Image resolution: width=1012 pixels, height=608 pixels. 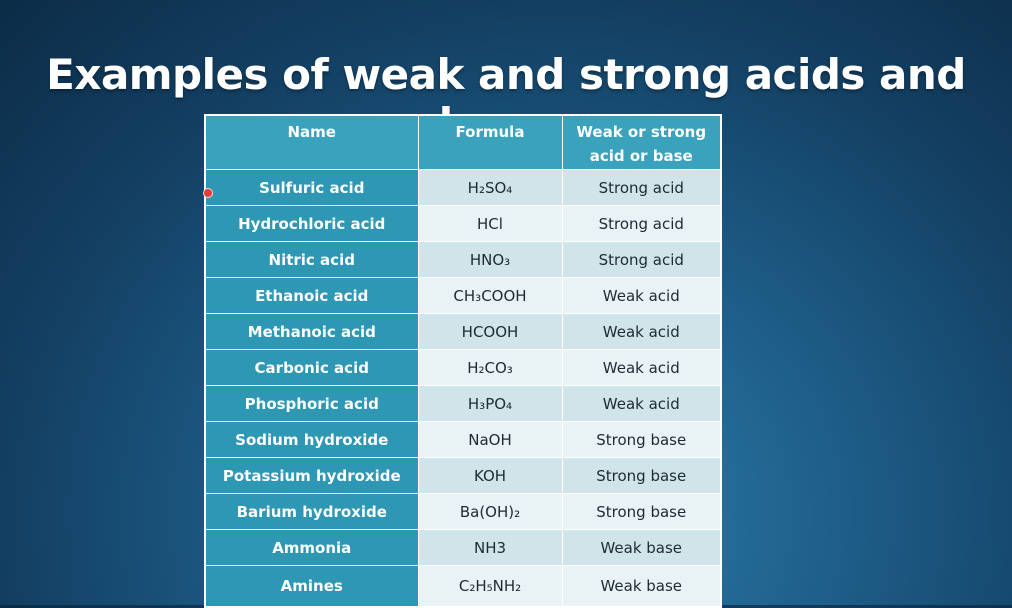 What do you see at coordinates (311, 367) in the screenshot?
I see `row-name: Carbonic acid` at bounding box center [311, 367].